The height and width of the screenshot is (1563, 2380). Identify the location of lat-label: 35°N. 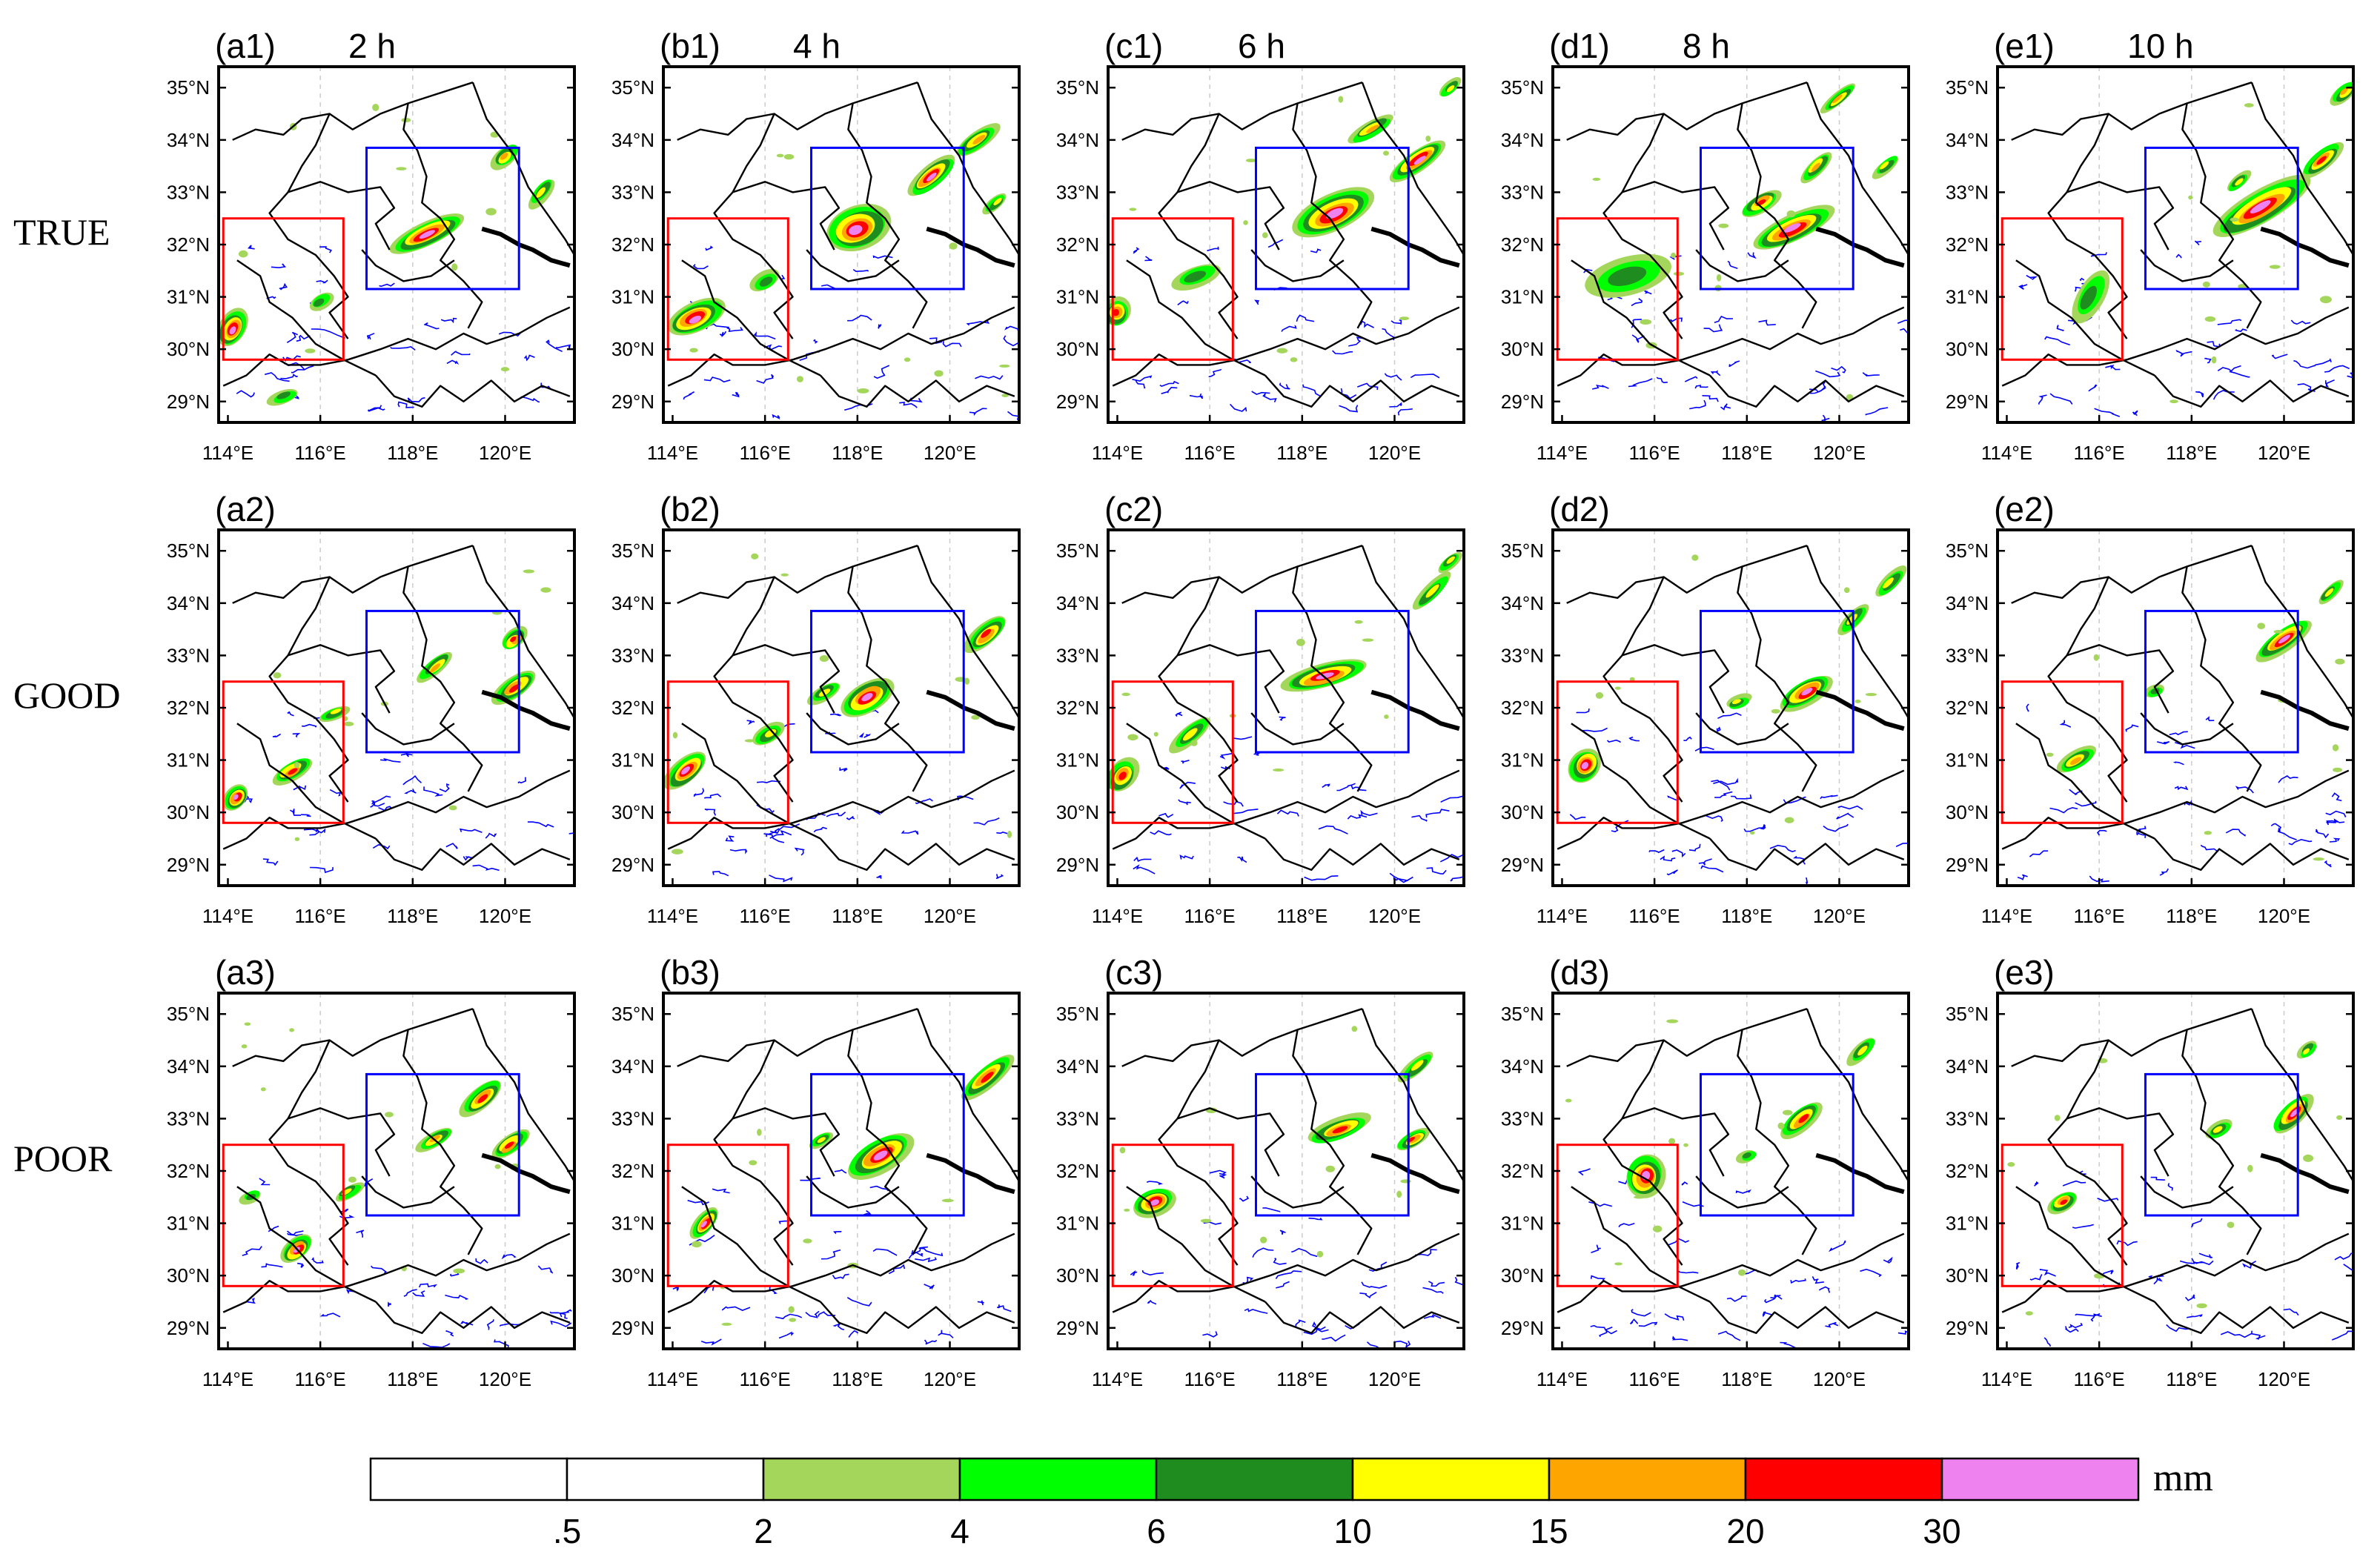
(1968, 1014).